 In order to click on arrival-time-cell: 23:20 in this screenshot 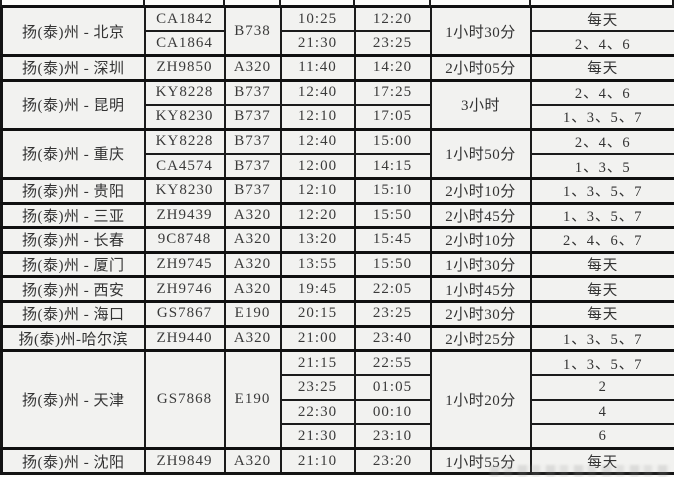, I will do `click(392, 461)`.